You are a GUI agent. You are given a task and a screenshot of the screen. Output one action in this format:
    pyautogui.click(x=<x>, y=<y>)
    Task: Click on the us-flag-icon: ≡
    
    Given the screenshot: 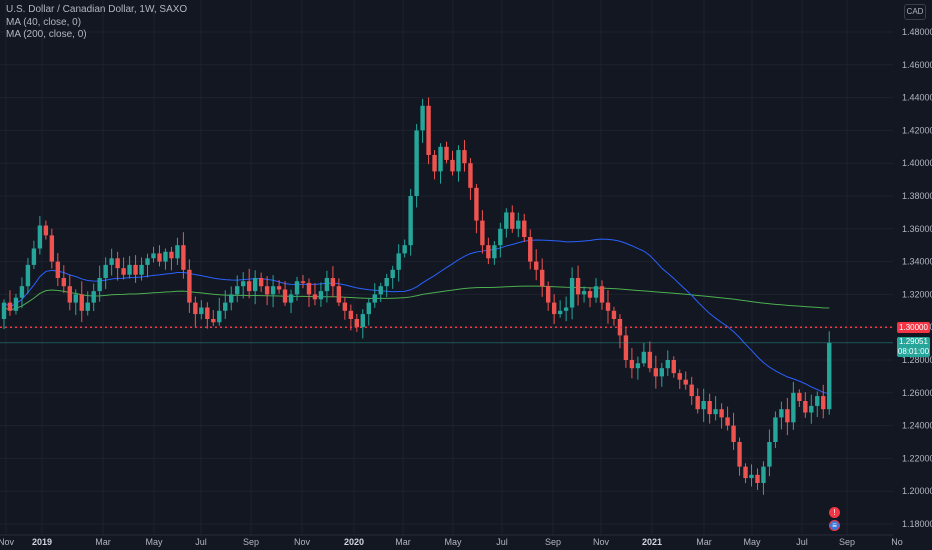 What is the action you would take?
    pyautogui.click(x=834, y=525)
    